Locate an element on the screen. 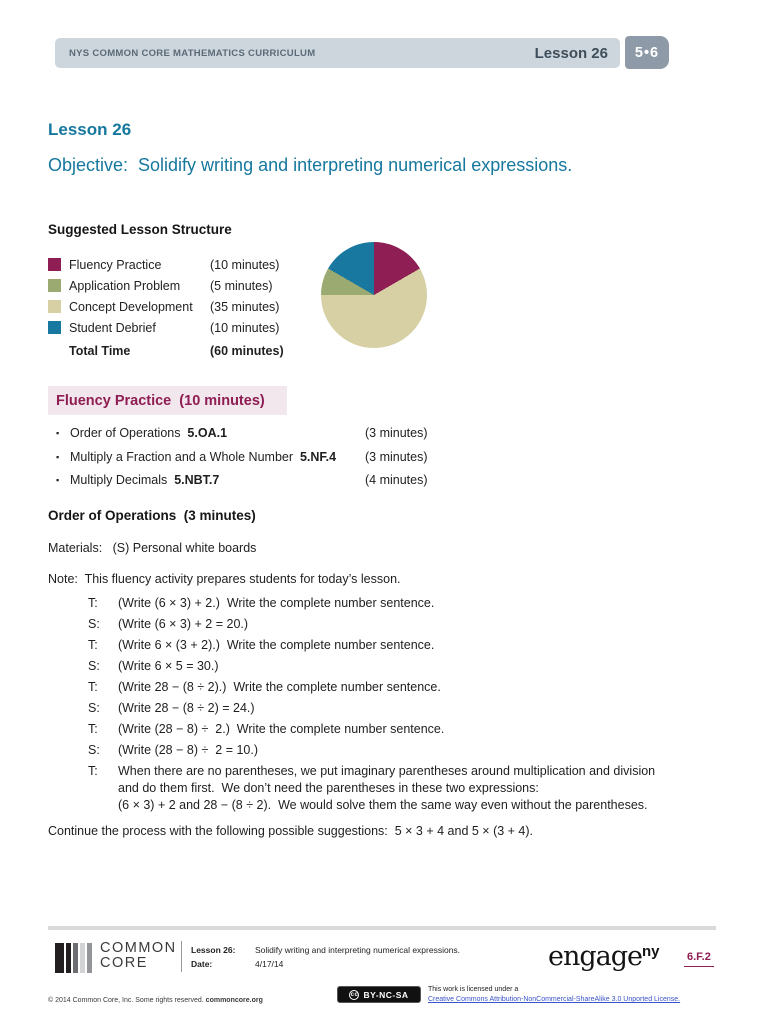  footer-divider is located at coordinates (382, 928).